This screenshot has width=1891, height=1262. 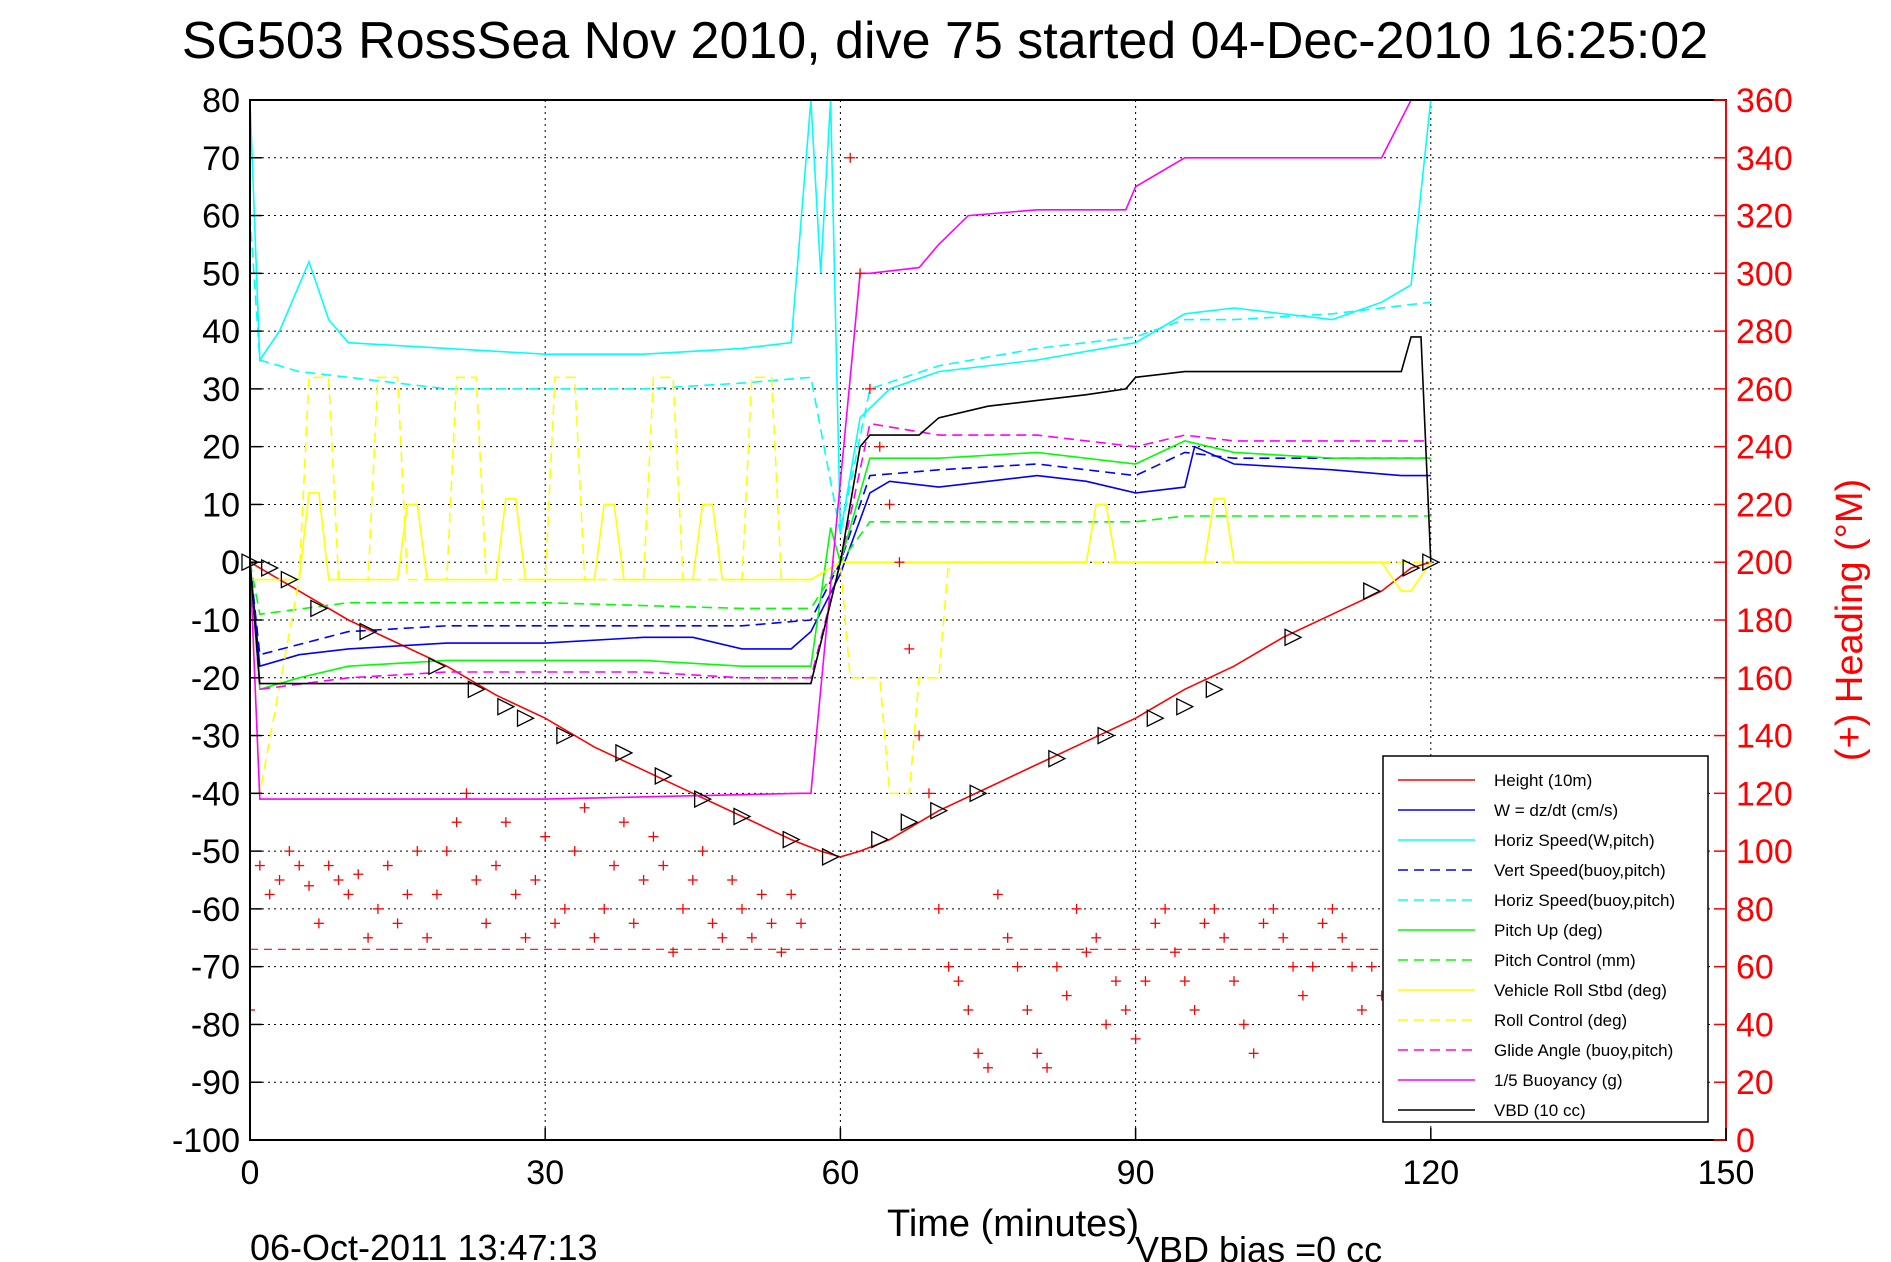 I want to click on vbd-bias-footer: VBD bias =0 cc, so click(x=1258, y=1245).